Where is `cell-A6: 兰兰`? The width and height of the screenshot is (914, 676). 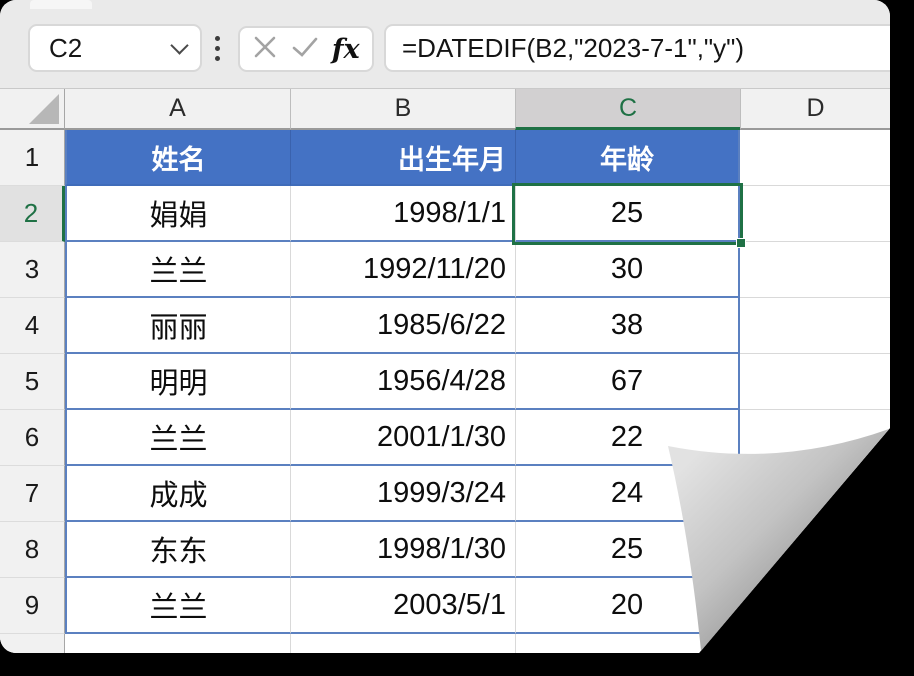 cell-A6: 兰兰 is located at coordinates (177, 438).